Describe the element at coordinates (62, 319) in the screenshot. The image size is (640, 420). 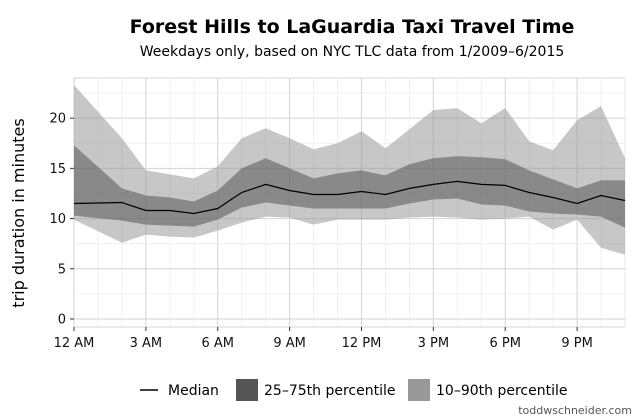
I see `y-tick-label: 0` at that location.